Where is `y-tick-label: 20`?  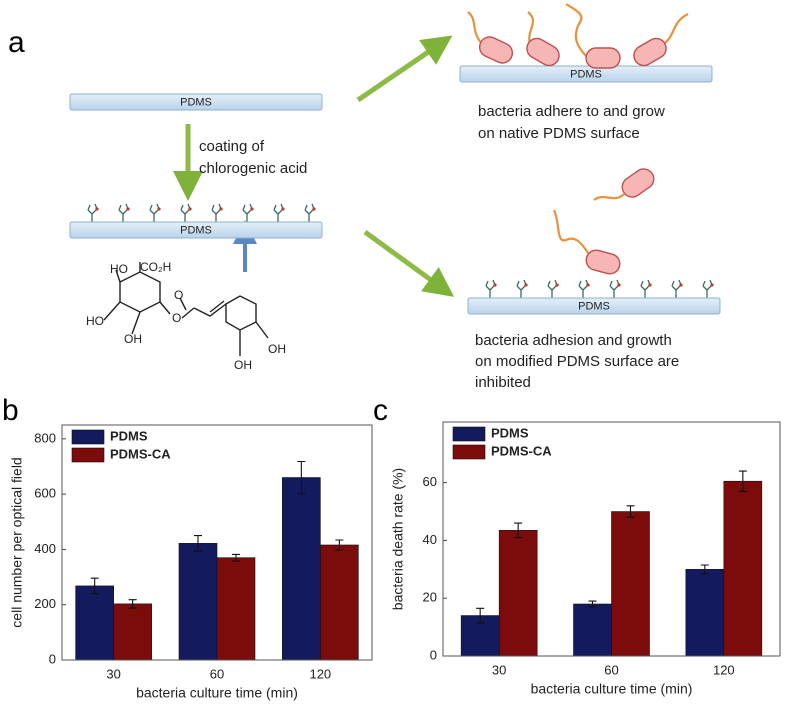
y-tick-label: 20 is located at coordinates (430, 597).